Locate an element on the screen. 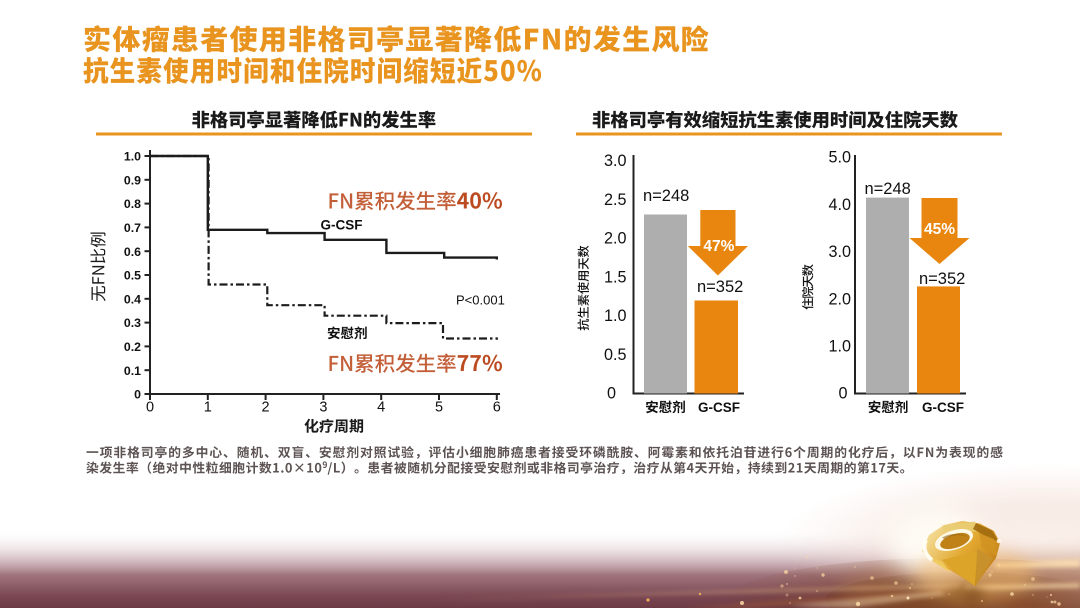  svg-text: 0.1 is located at coordinates (132, 371).